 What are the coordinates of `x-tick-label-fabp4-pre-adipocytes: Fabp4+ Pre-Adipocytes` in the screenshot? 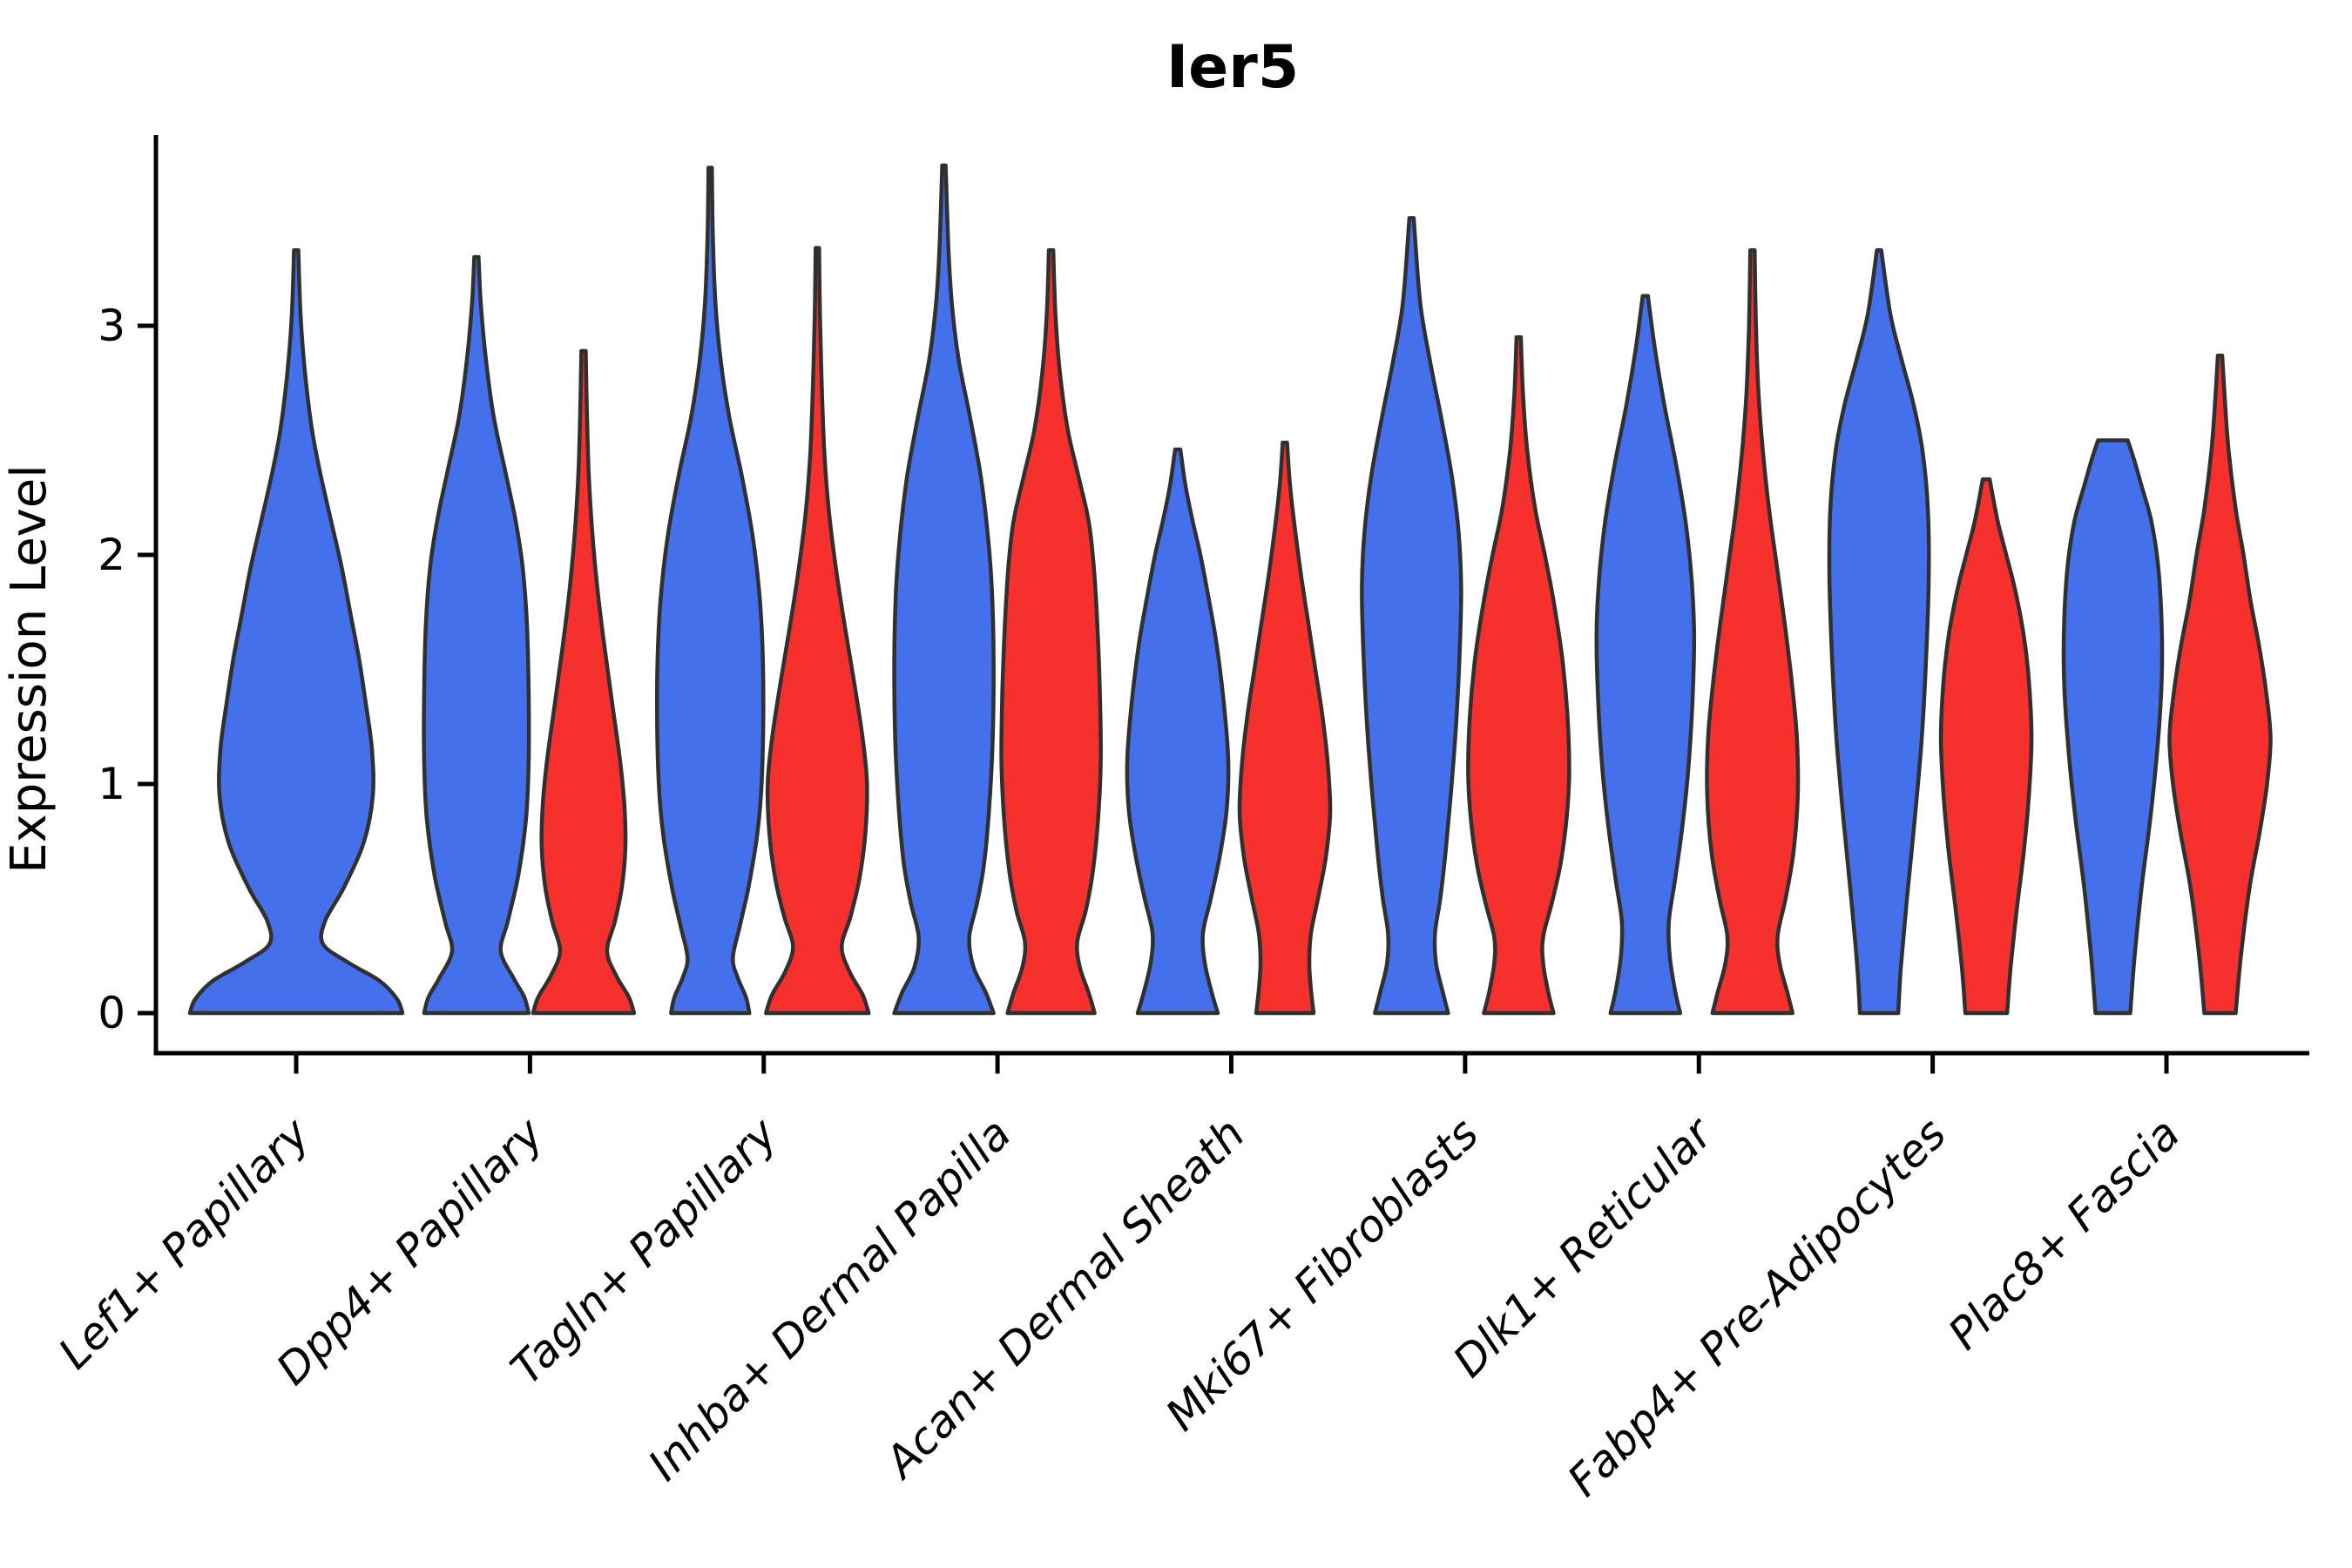 It's located at (1757, 1307).